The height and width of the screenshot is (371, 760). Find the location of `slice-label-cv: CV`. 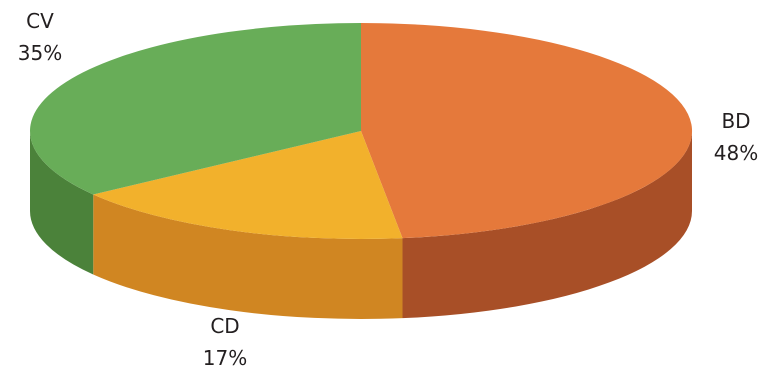

slice-label-cv: CV is located at coordinates (40, 21).